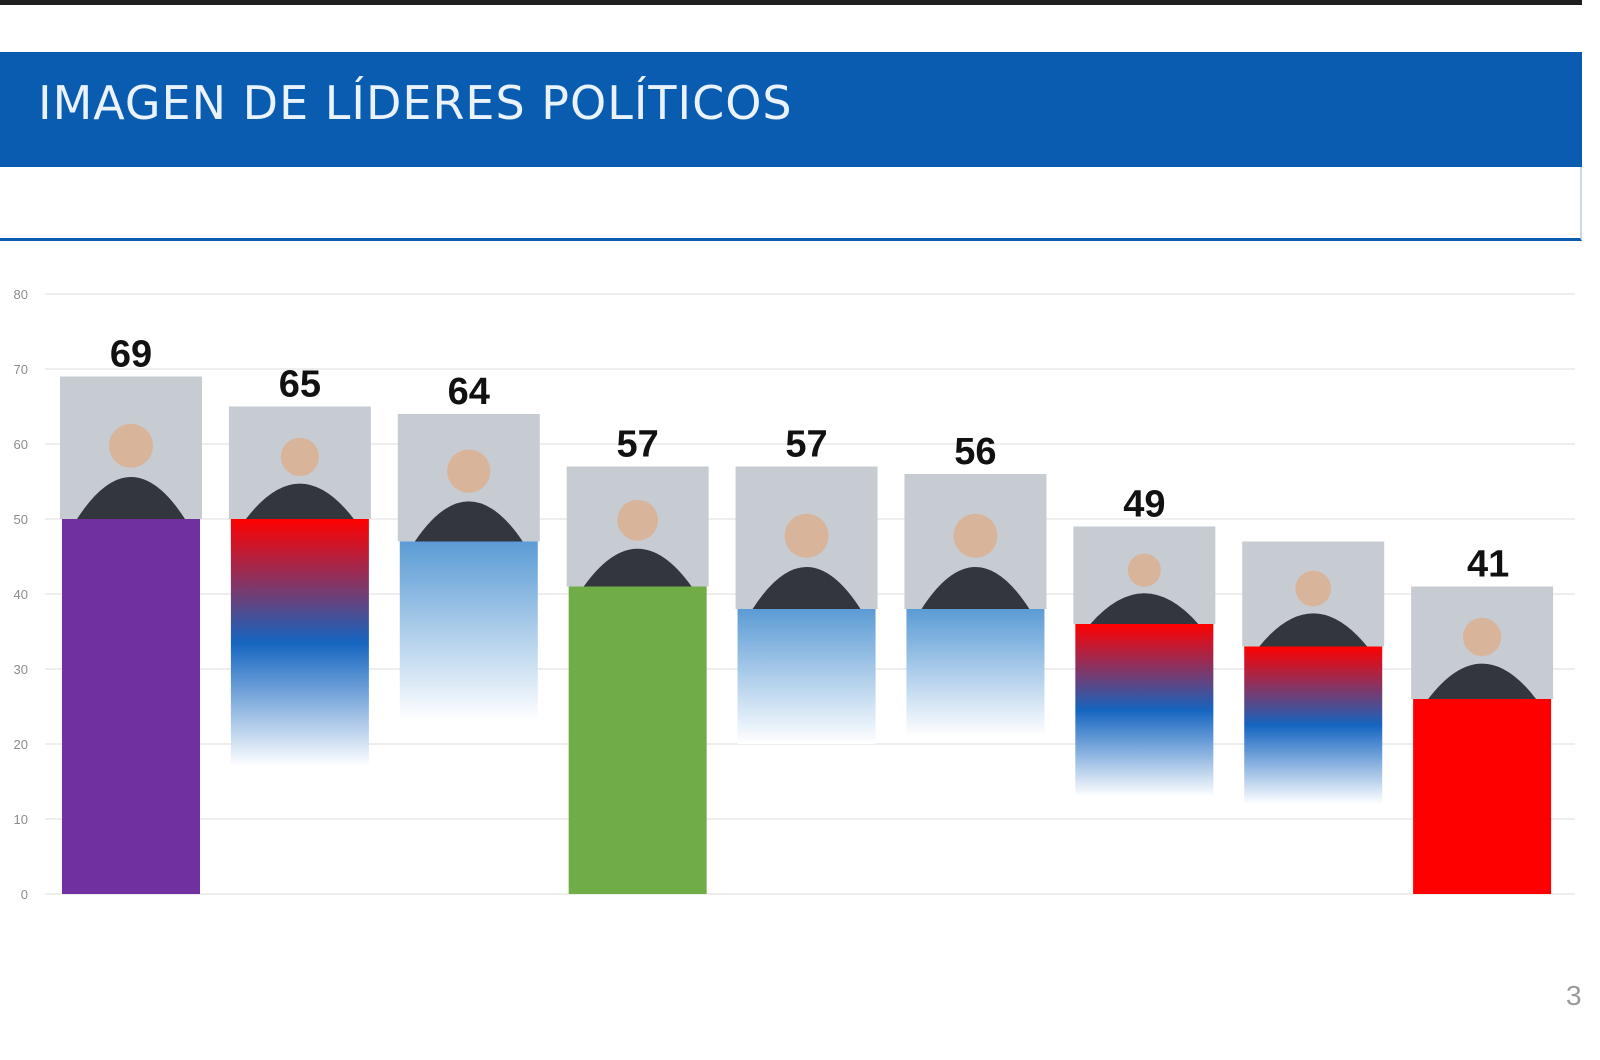  What do you see at coordinates (1144, 505) in the screenshot?
I see `data-label: 49` at bounding box center [1144, 505].